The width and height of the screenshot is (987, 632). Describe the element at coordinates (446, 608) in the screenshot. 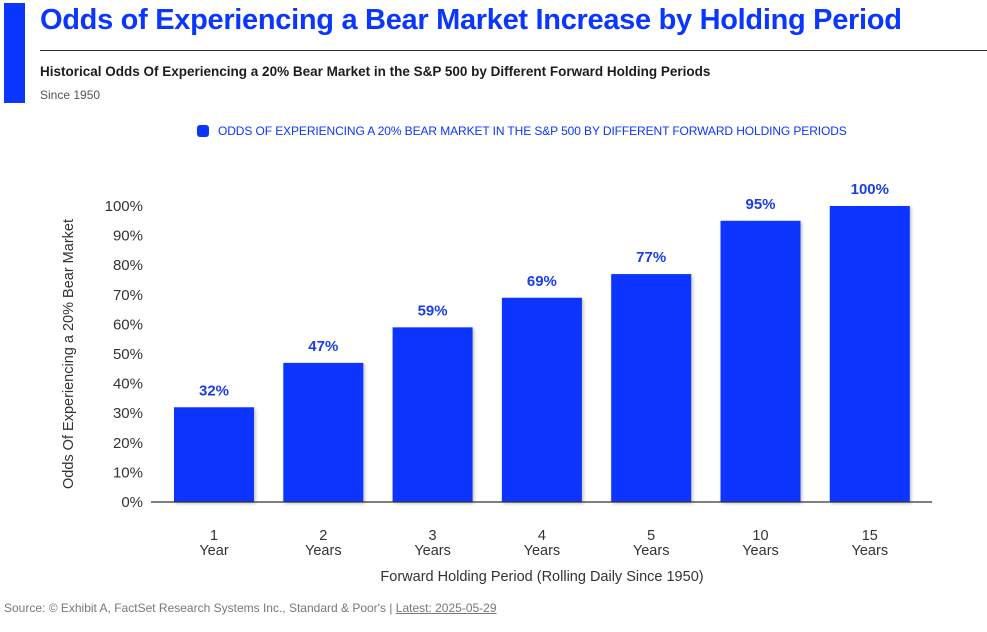

I see `latest-date-link: Latest: 2025-05-29` at that location.